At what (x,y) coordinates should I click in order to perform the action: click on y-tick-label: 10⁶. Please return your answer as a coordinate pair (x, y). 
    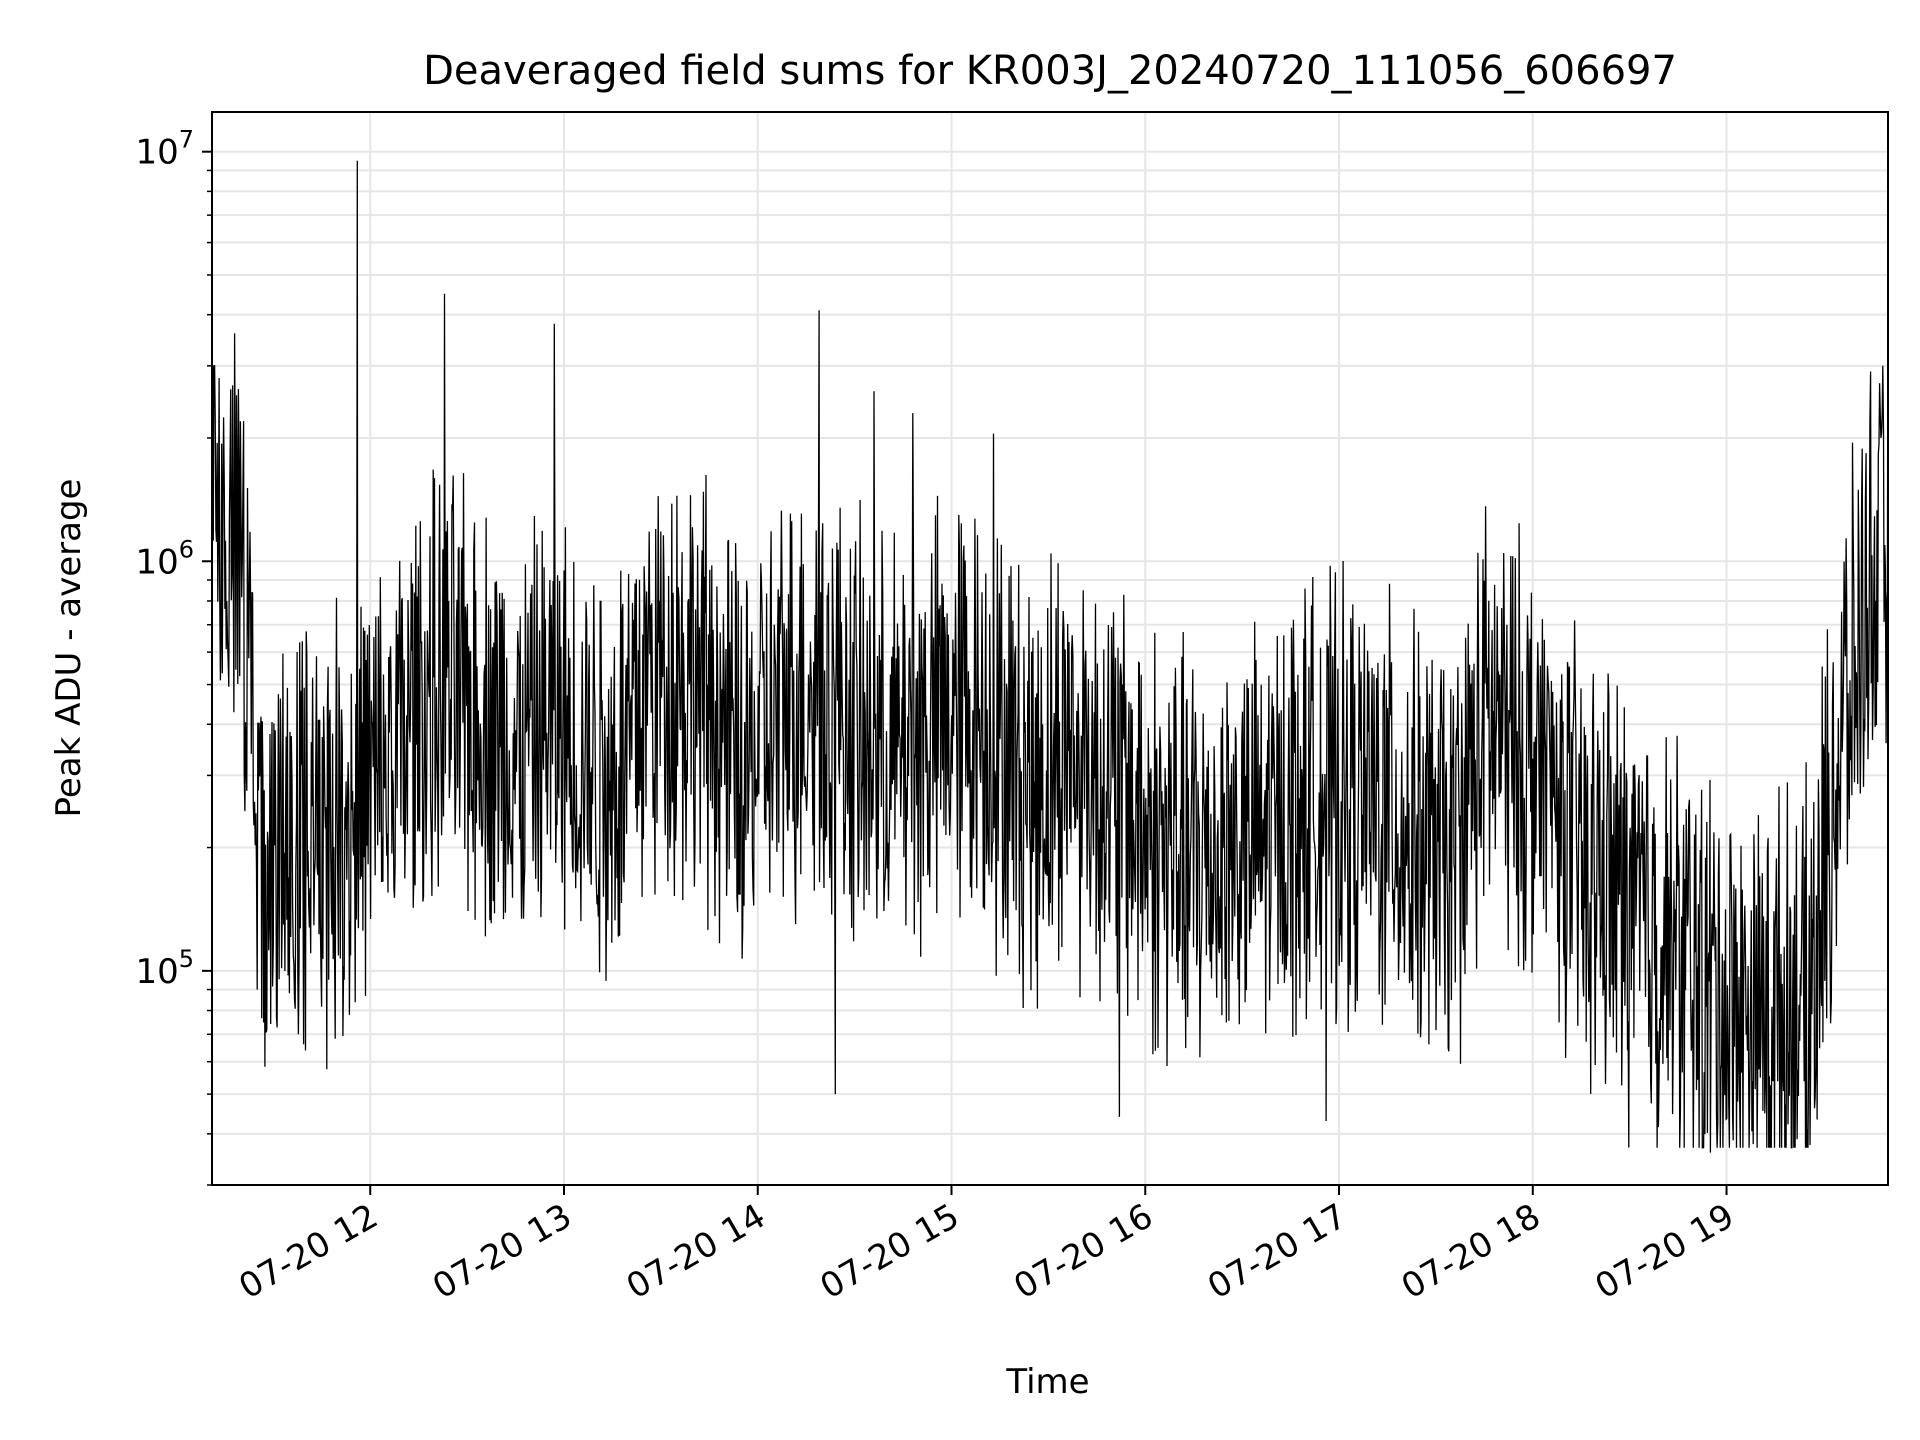
    Looking at the image, I should click on (164, 558).